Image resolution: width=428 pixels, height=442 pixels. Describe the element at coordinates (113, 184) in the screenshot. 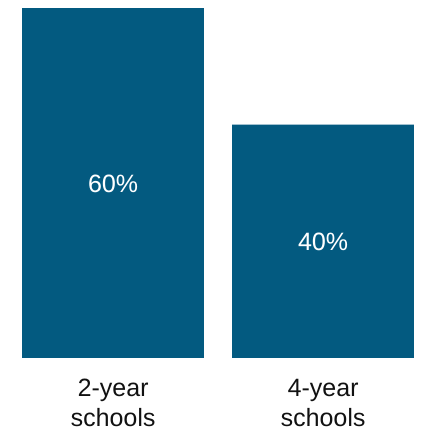

I see `data-label: 60%` at that location.